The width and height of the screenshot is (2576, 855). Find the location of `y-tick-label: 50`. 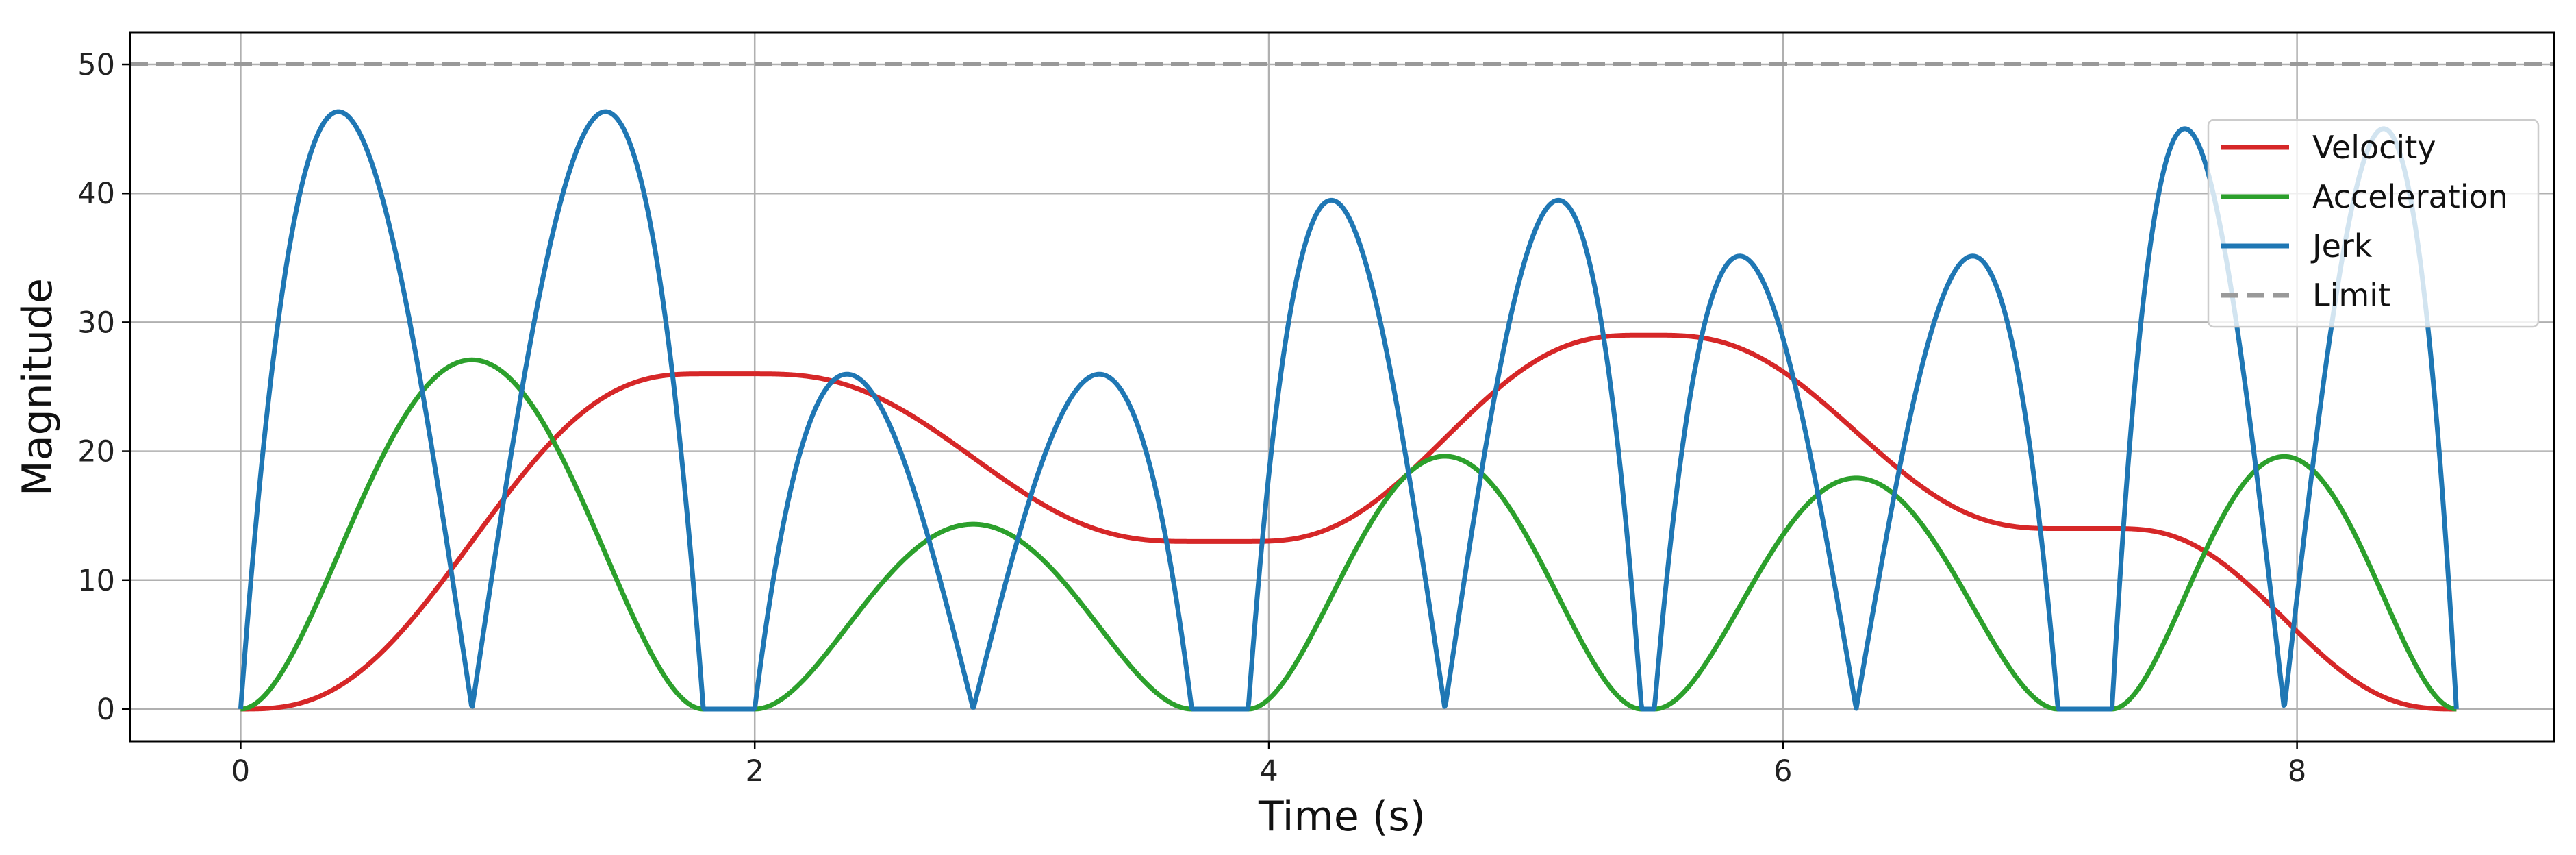

y-tick-label: 50 is located at coordinates (96, 65).